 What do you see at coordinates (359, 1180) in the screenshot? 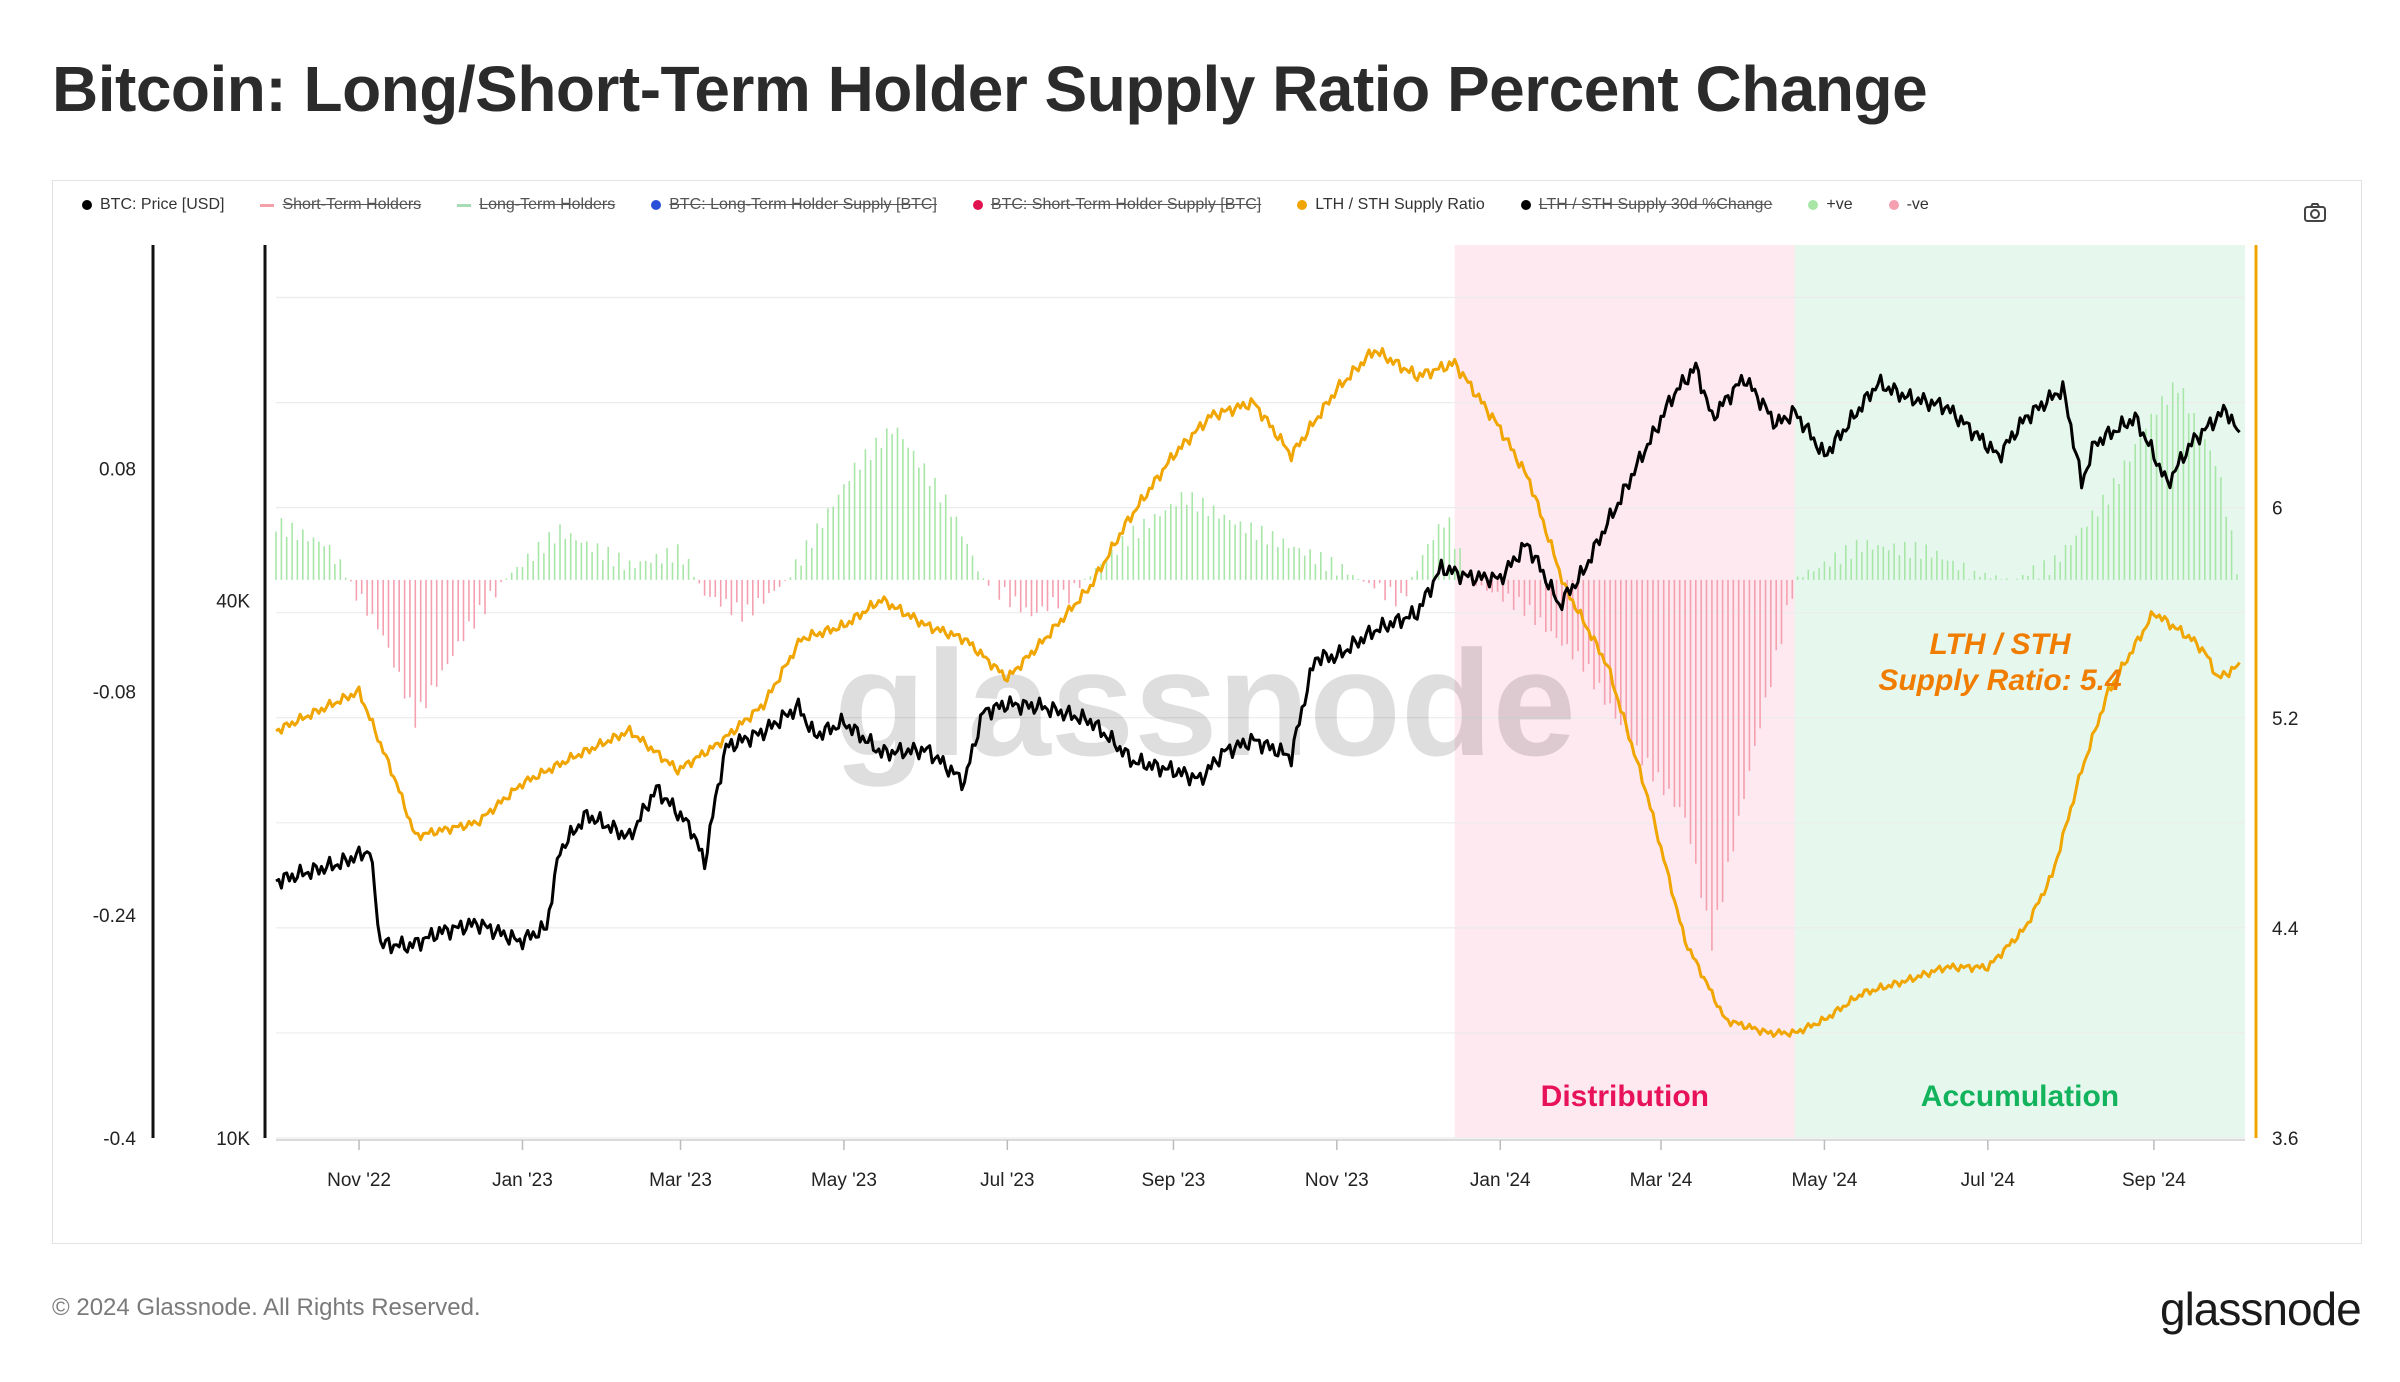
I see `x-tick-label: Nov '22` at bounding box center [359, 1180].